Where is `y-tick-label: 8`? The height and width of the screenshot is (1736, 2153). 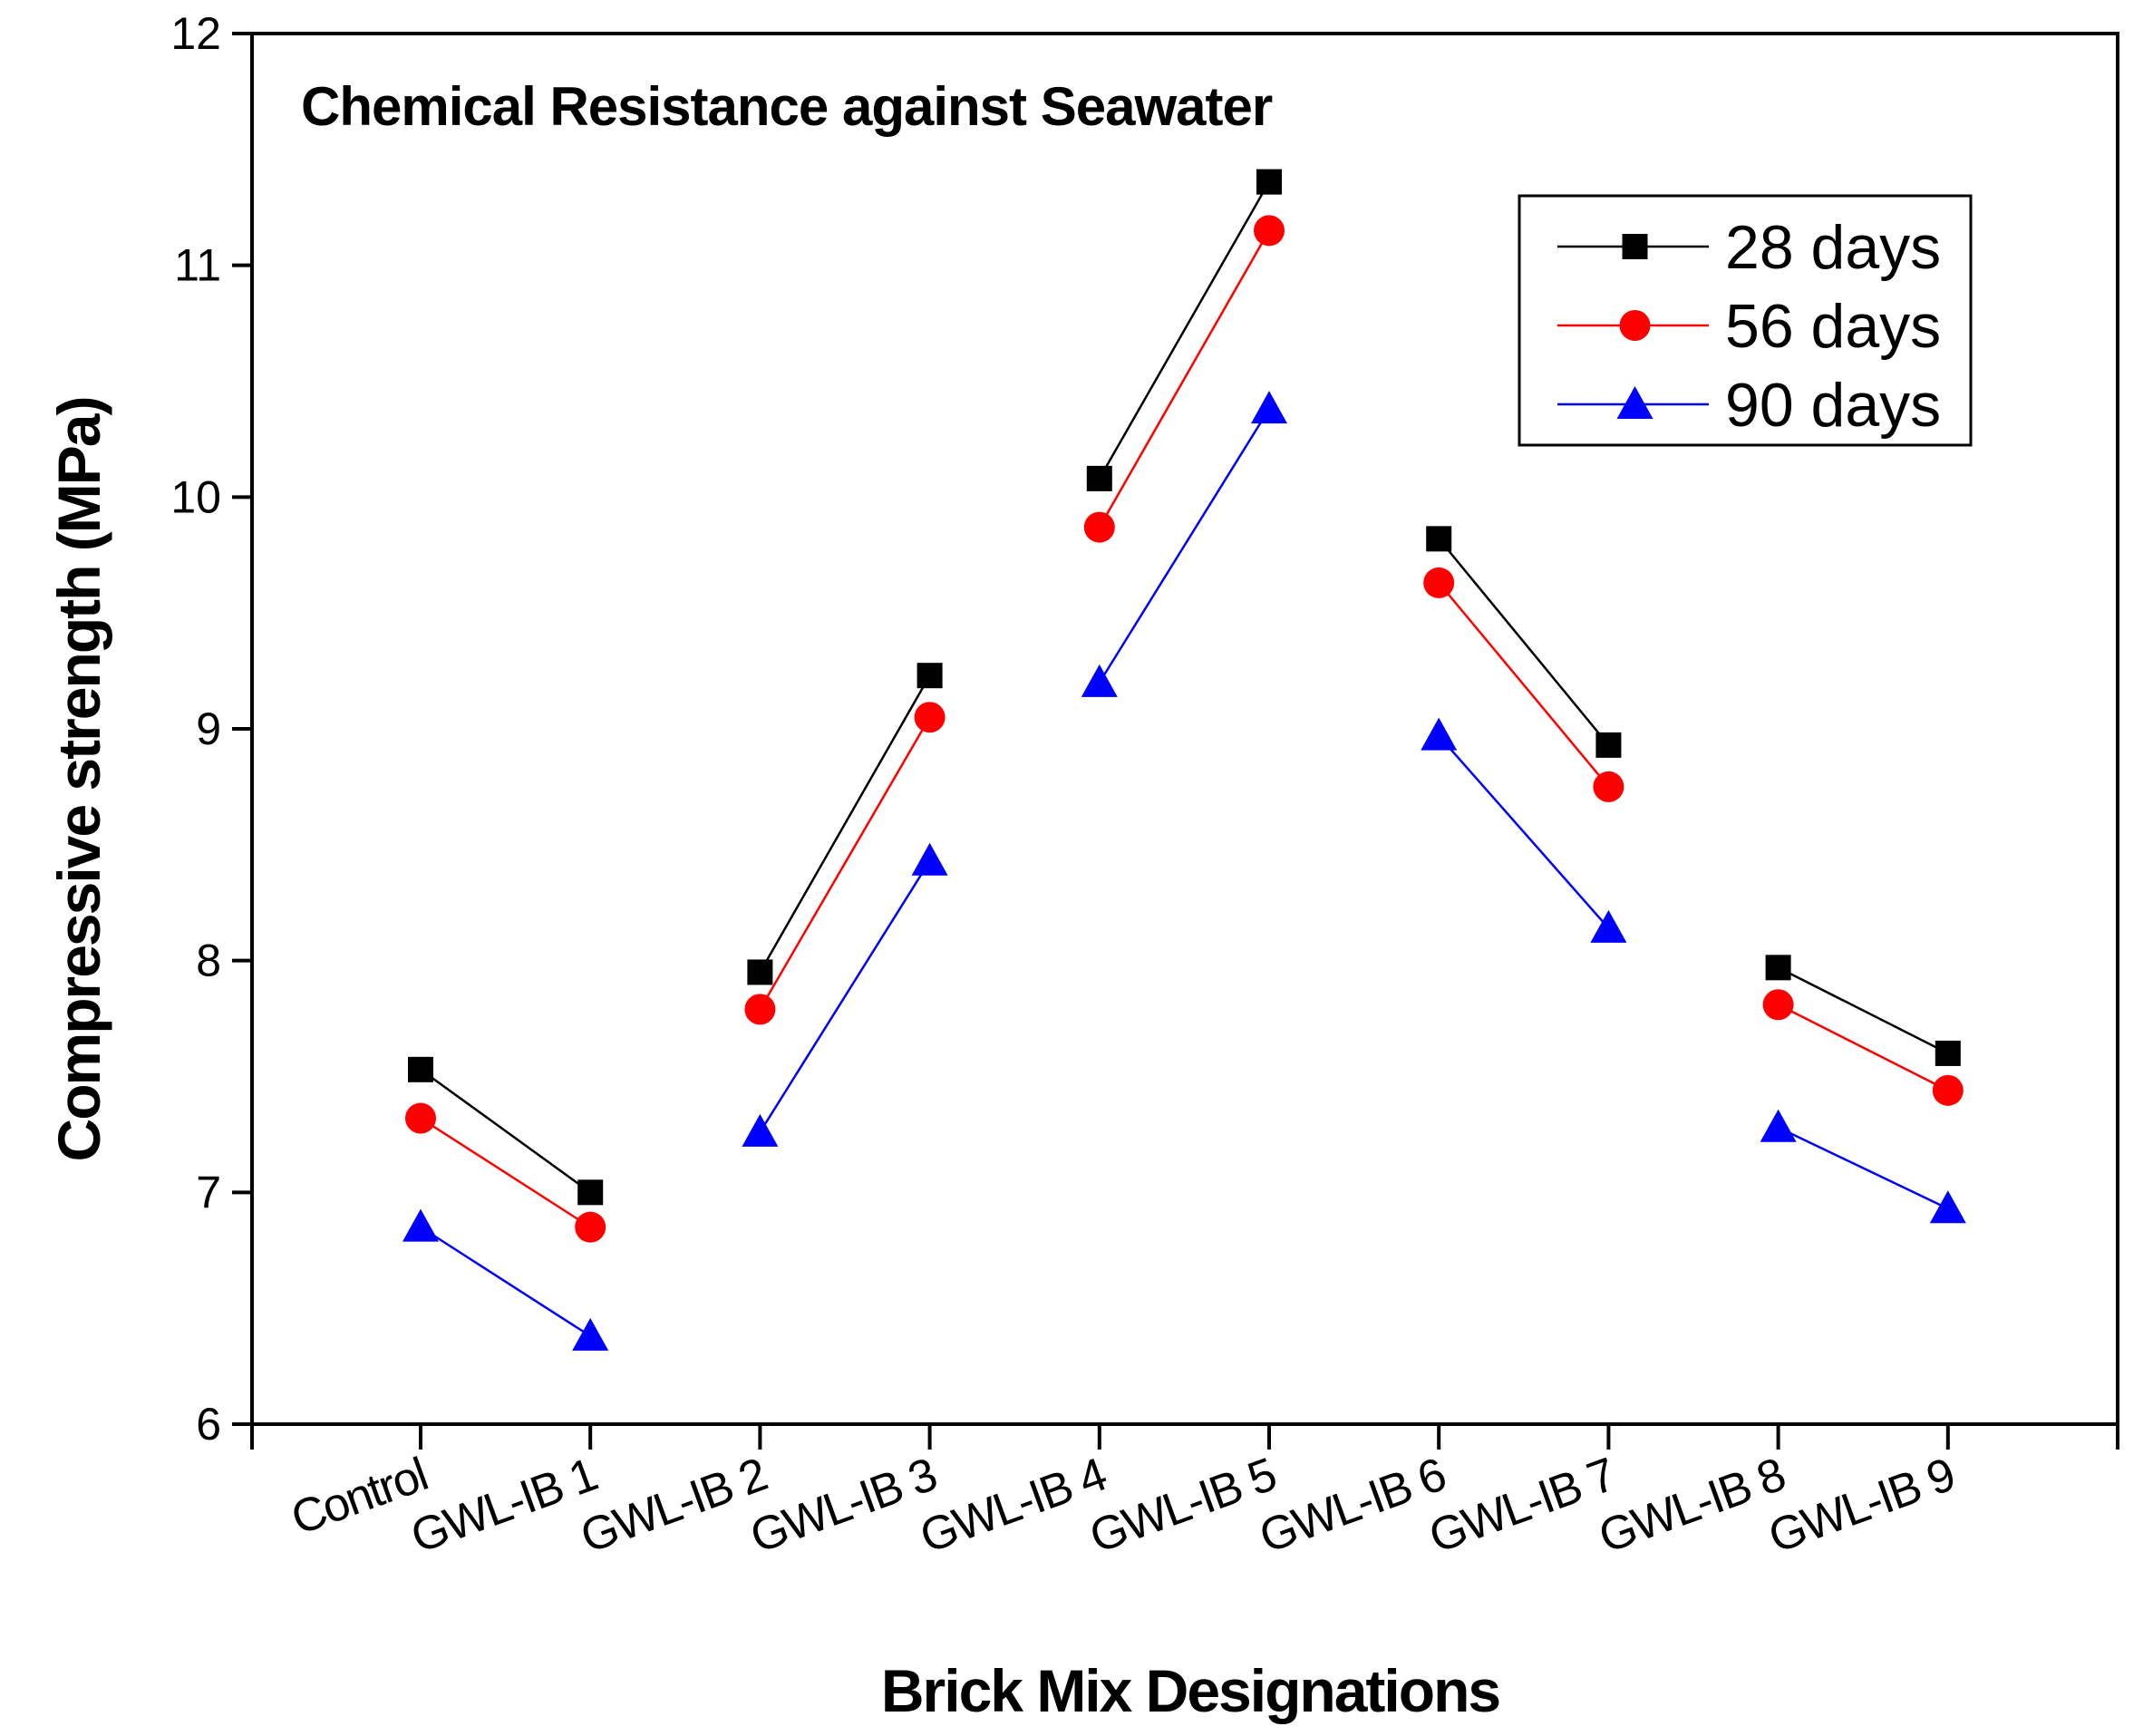 y-tick-label: 8 is located at coordinates (208, 961).